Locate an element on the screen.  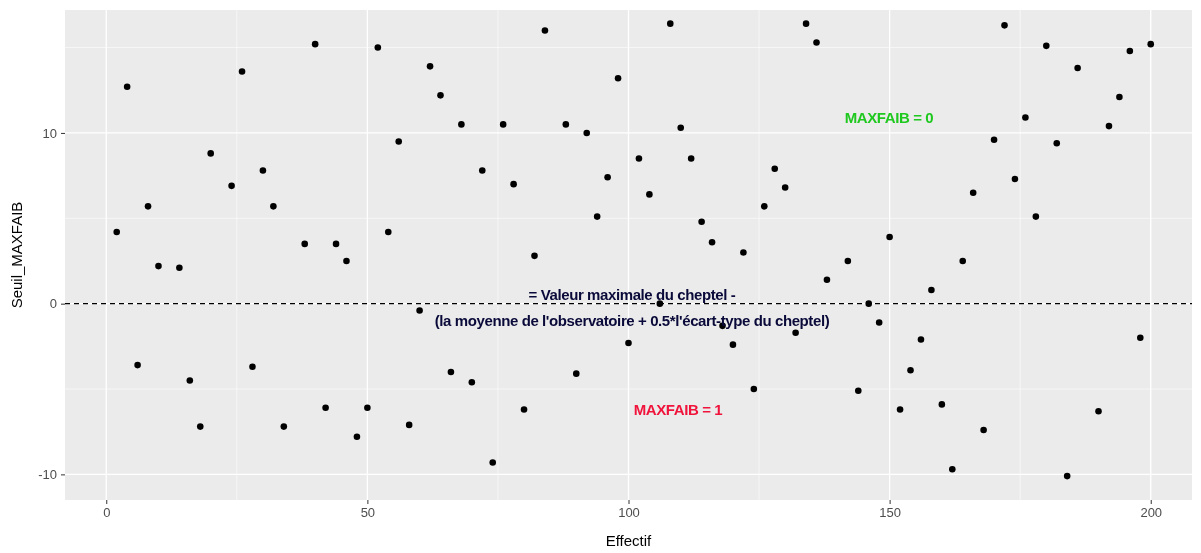
annotation: = Valeur maximale du cheptel - is located at coordinates (632, 295).